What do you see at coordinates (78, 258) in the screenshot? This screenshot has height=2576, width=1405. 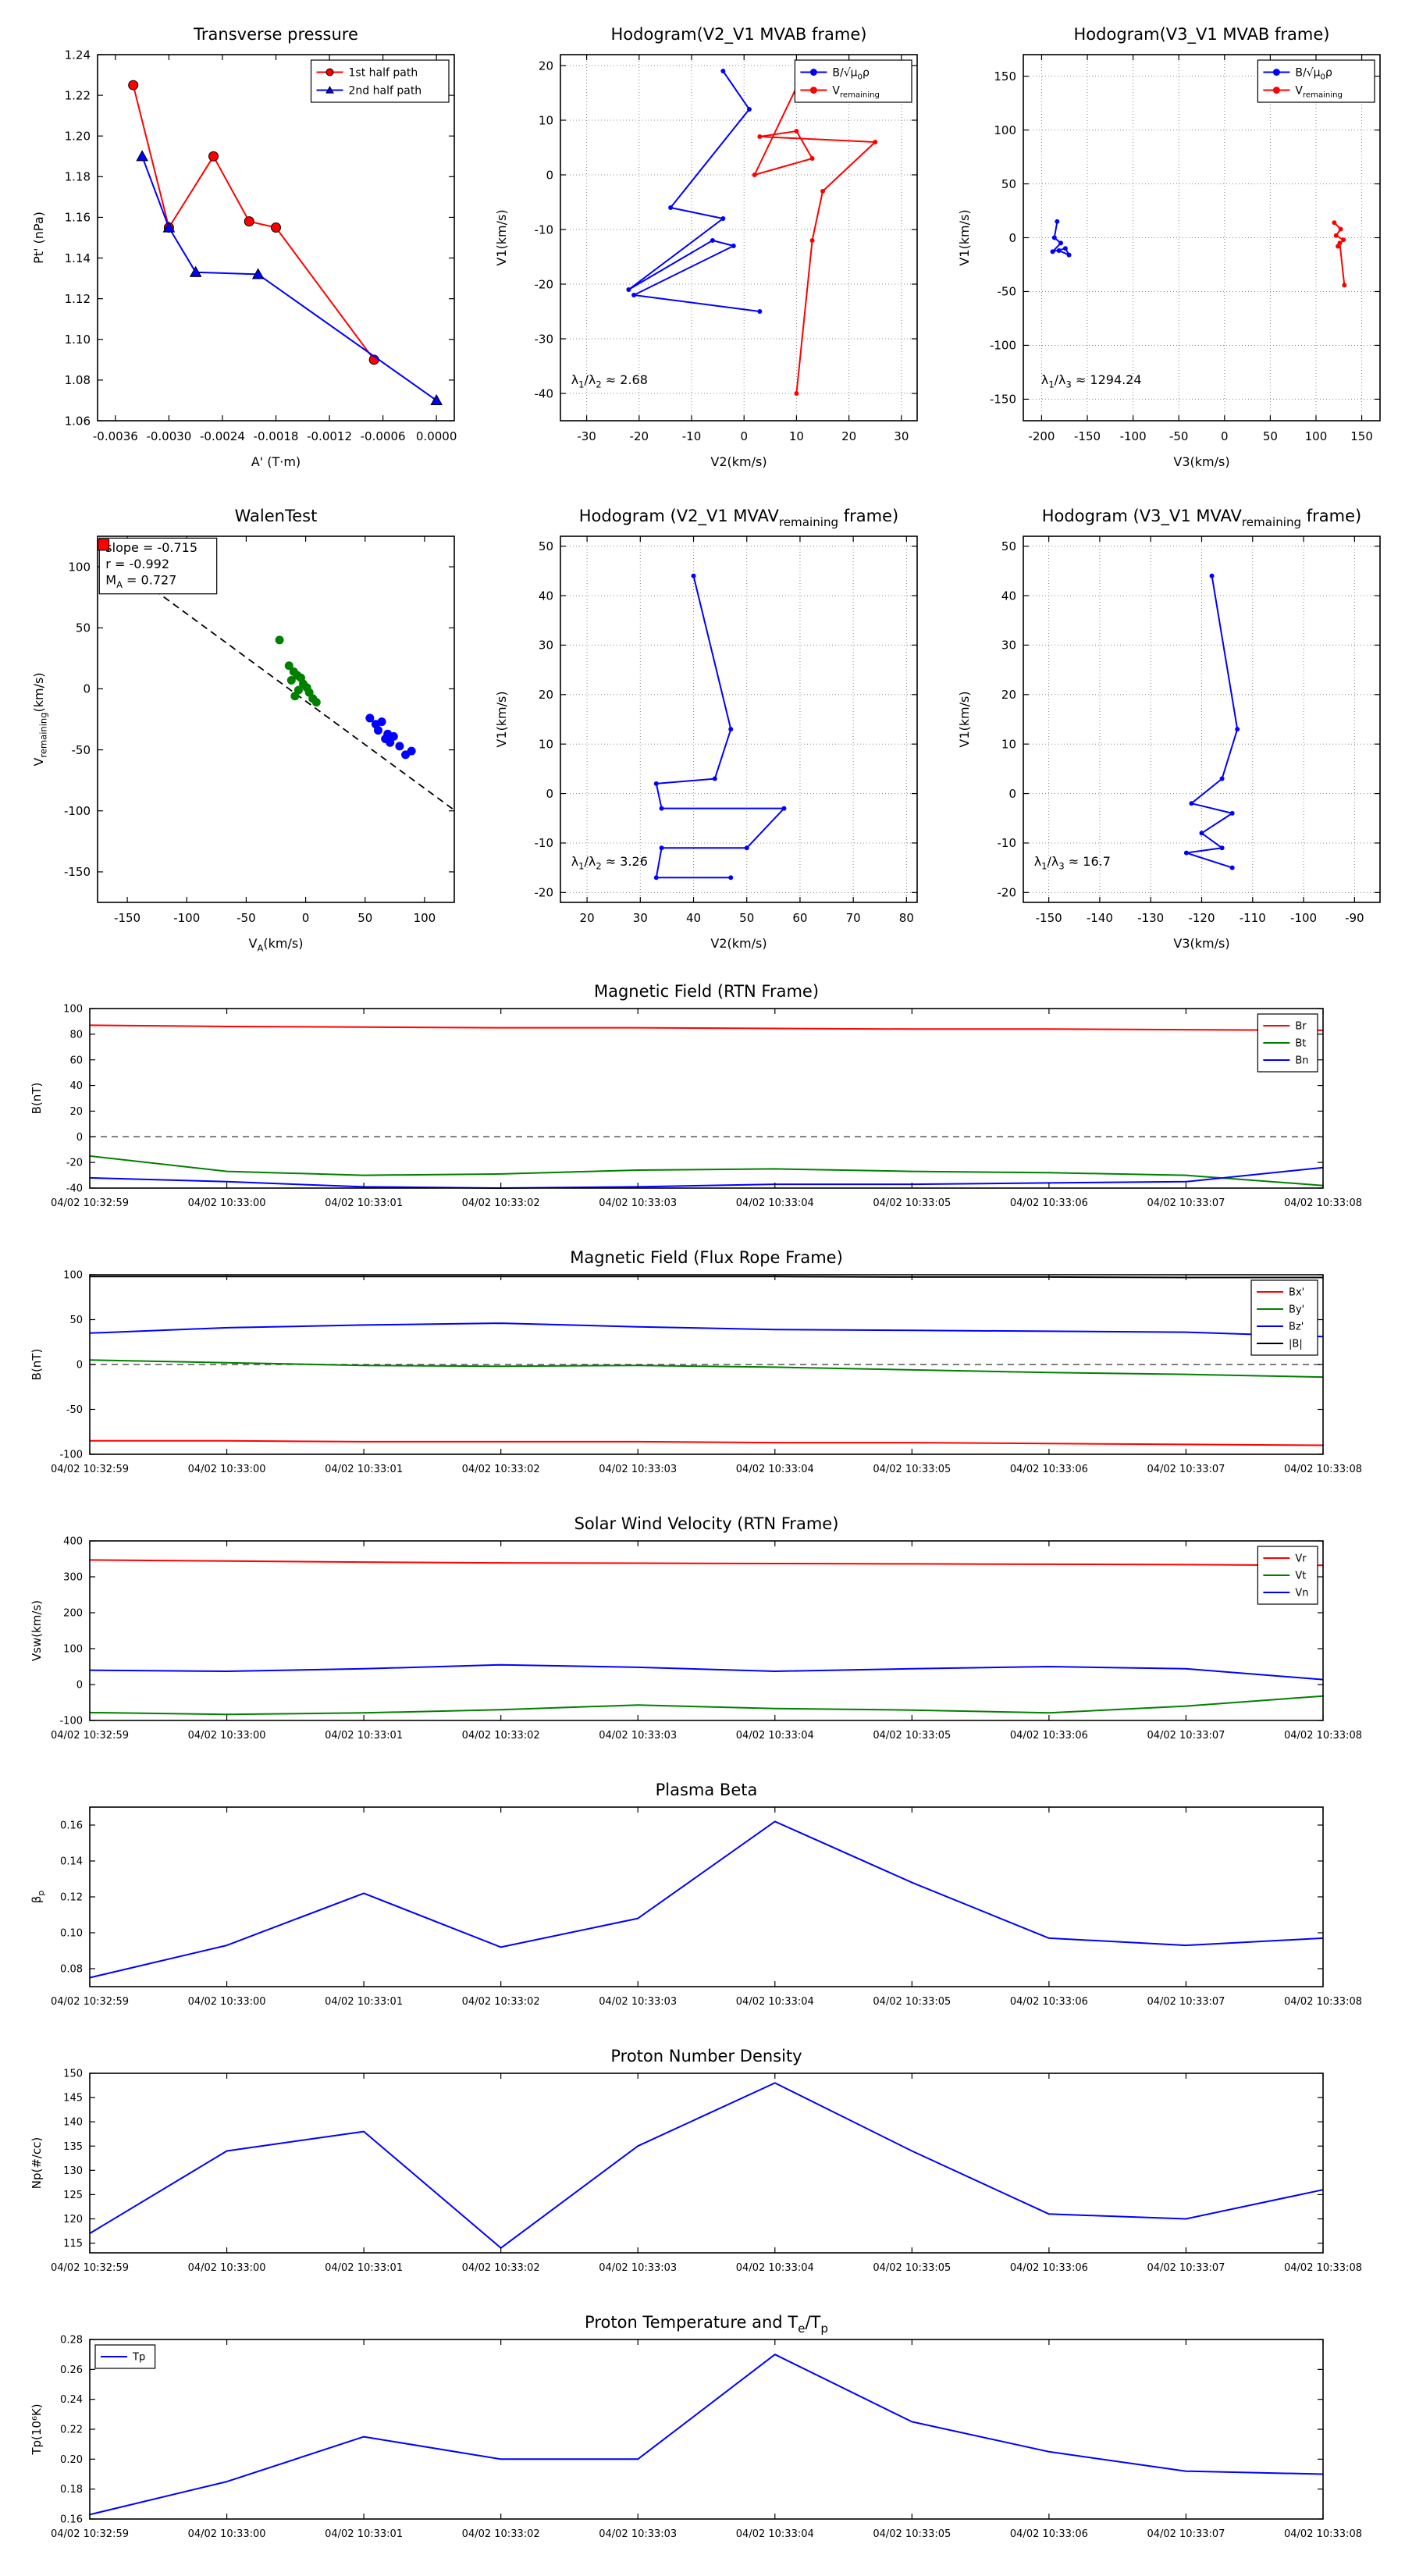 I see `svg-text: 1.14` at bounding box center [78, 258].